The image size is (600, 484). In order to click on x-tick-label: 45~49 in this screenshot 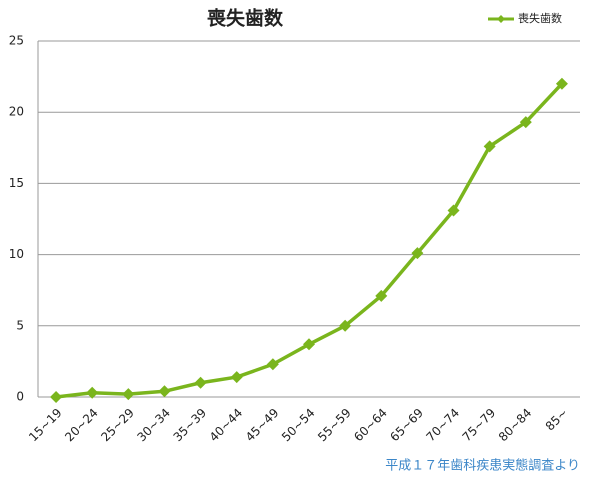, I will do `click(262, 425)`.